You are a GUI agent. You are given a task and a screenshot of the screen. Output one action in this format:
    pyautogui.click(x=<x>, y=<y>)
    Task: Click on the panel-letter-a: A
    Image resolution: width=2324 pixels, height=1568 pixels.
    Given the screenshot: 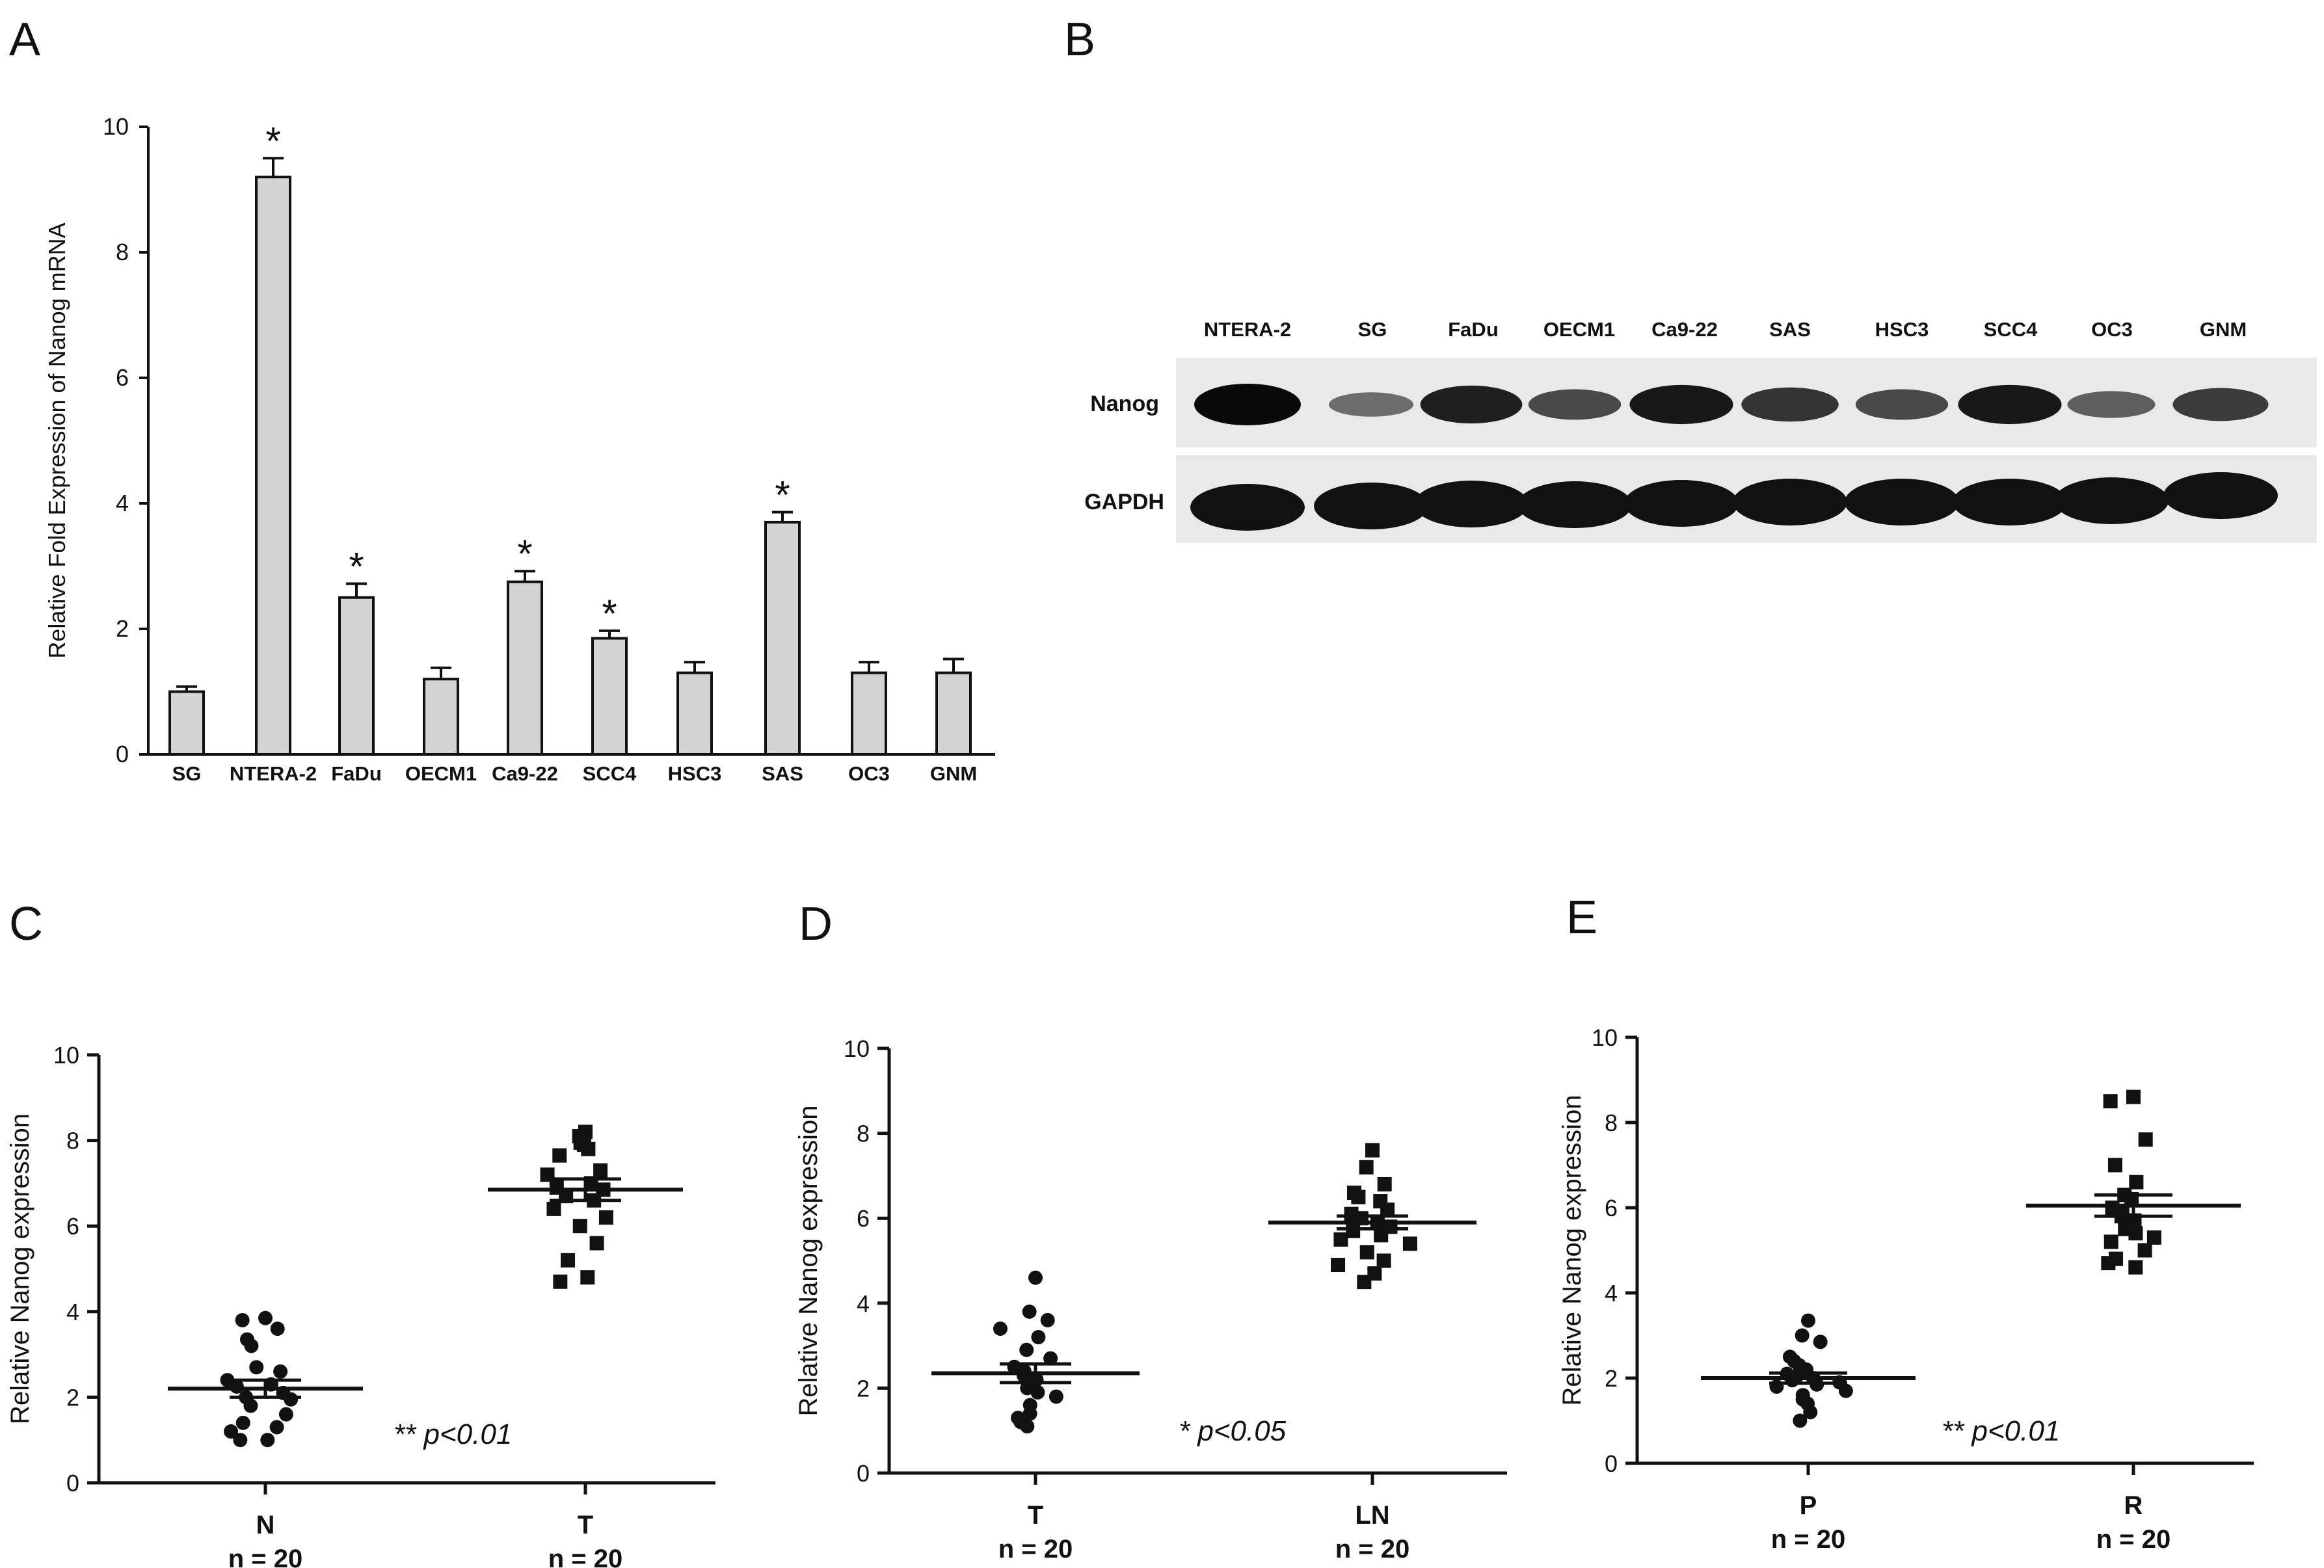 What is the action you would take?
    pyautogui.click(x=24, y=40)
    